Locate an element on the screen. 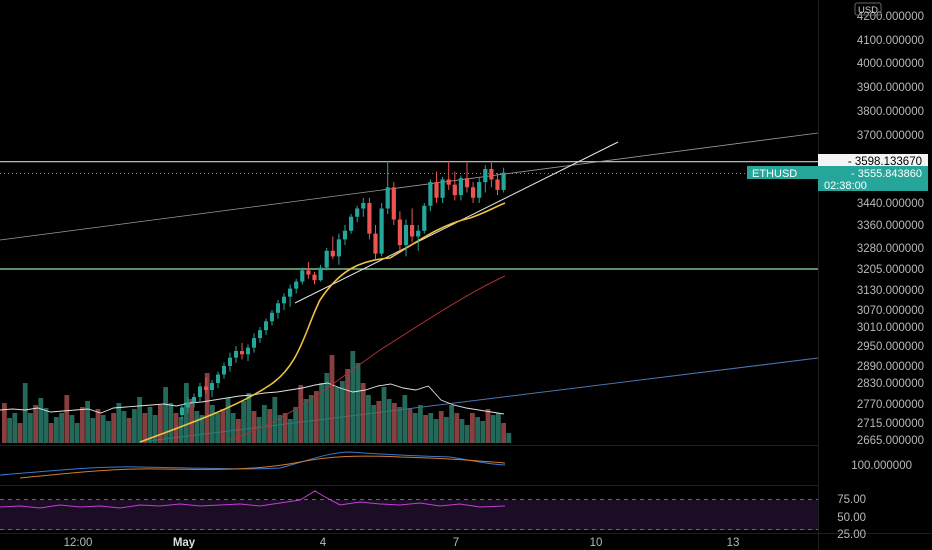 This screenshot has width=932, height=550. resistance-price-label: - 3598.133670 is located at coordinates (885, 162).